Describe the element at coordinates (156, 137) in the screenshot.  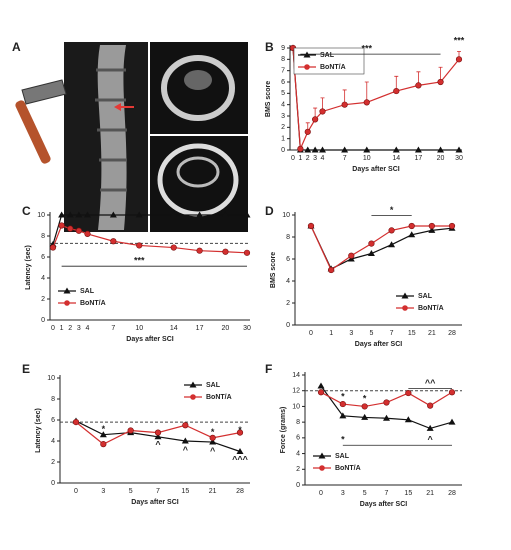
I see `spine-image` at that location.